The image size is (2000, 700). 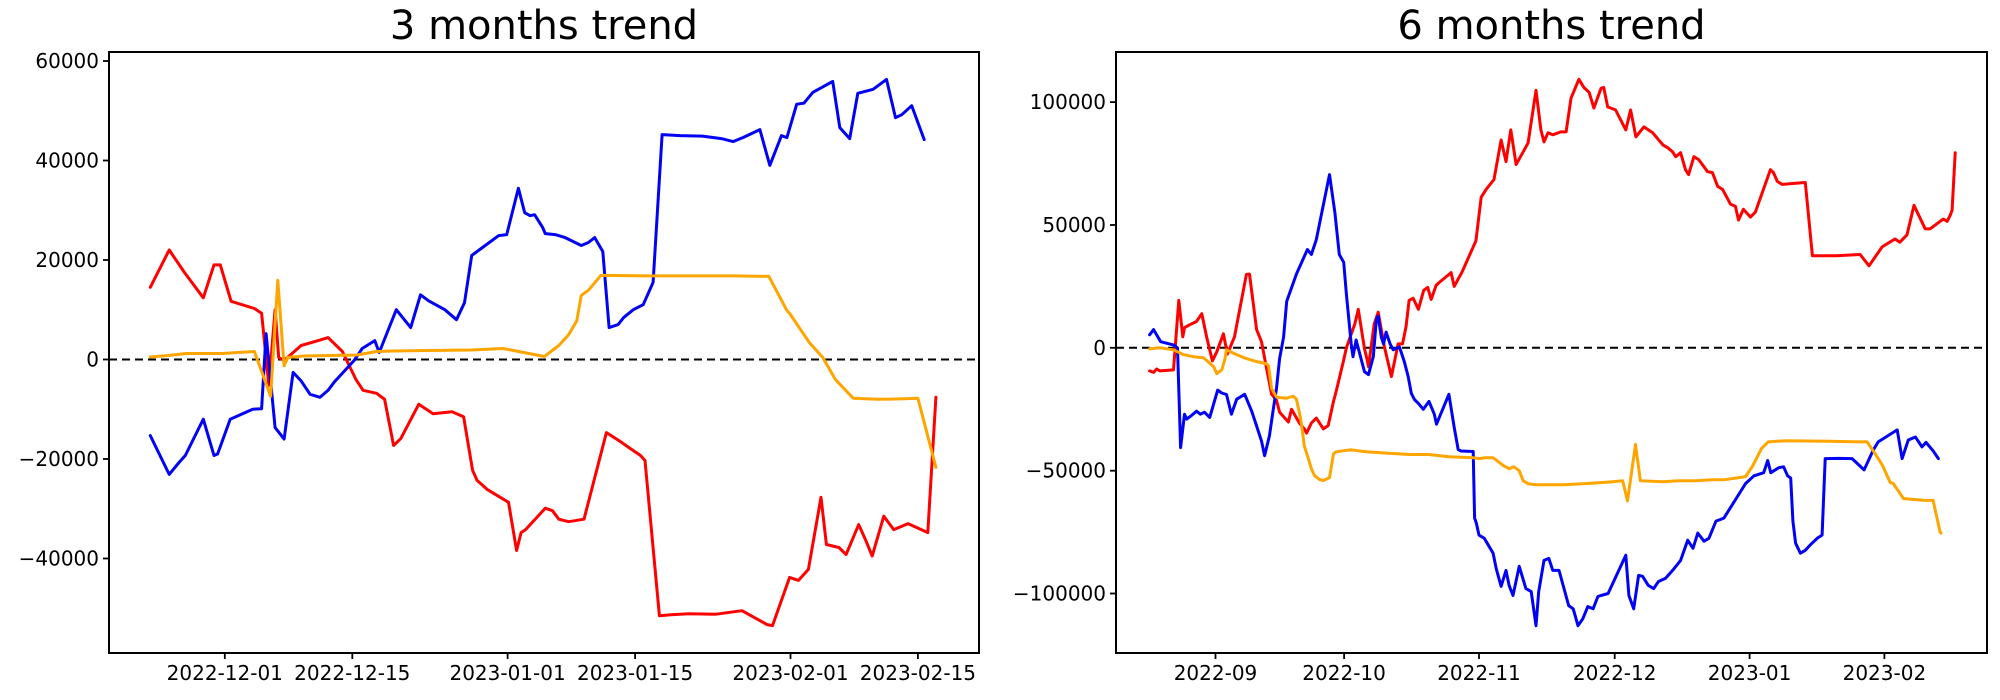 I want to click on x-tick-label: 2023-01-01, so click(x=507, y=673).